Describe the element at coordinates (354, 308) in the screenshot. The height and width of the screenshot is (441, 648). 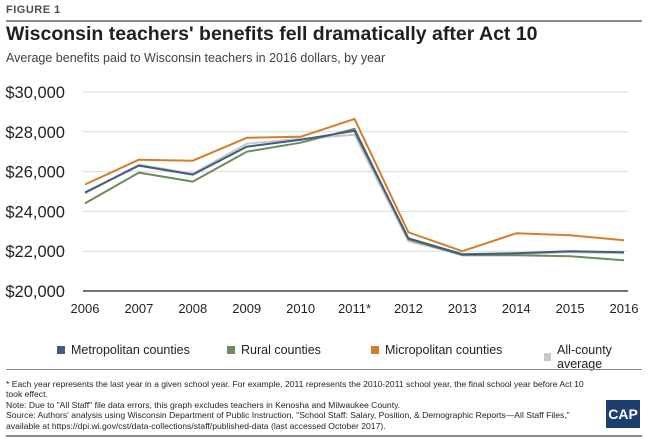
I see `x-tick-label: 2011*` at that location.